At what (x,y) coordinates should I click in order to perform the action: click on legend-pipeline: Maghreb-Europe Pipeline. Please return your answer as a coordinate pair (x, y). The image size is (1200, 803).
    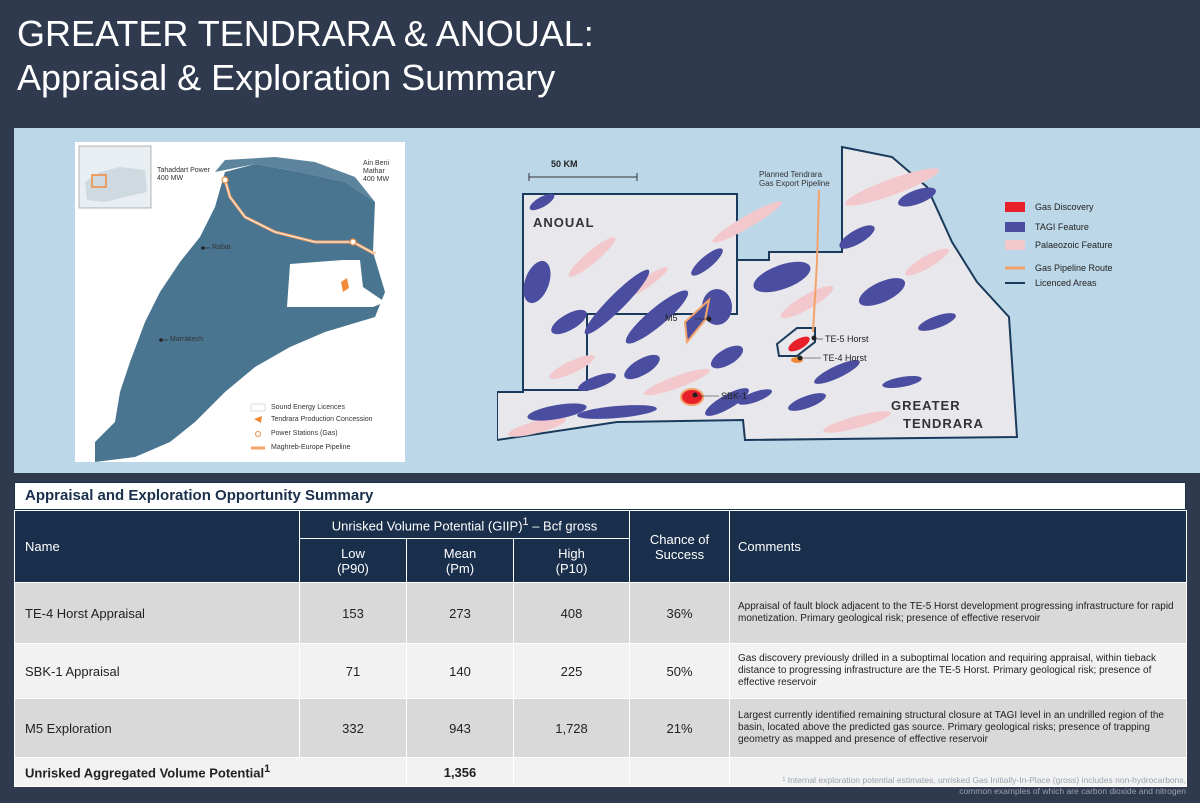
    Looking at the image, I should click on (311, 447).